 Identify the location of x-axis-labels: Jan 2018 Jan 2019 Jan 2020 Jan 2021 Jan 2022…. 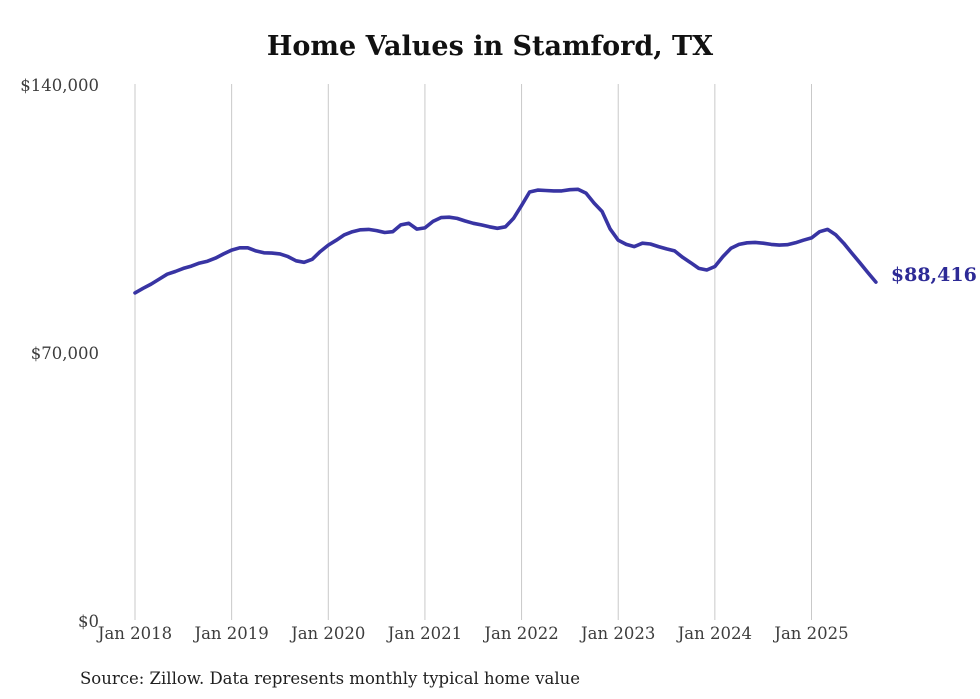
(472, 633).